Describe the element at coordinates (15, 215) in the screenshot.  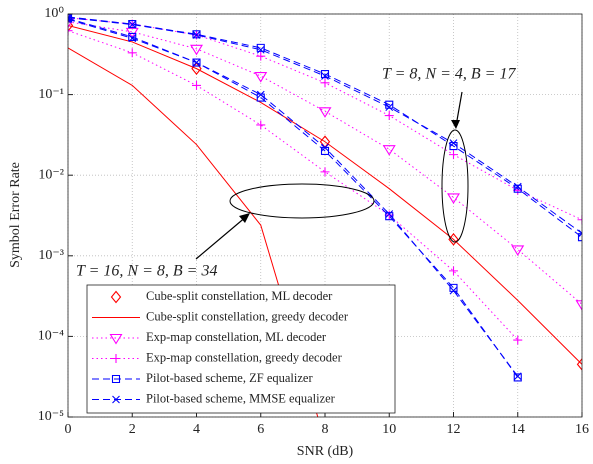
I see `y-axis-label: Symbol Error Rate` at that location.